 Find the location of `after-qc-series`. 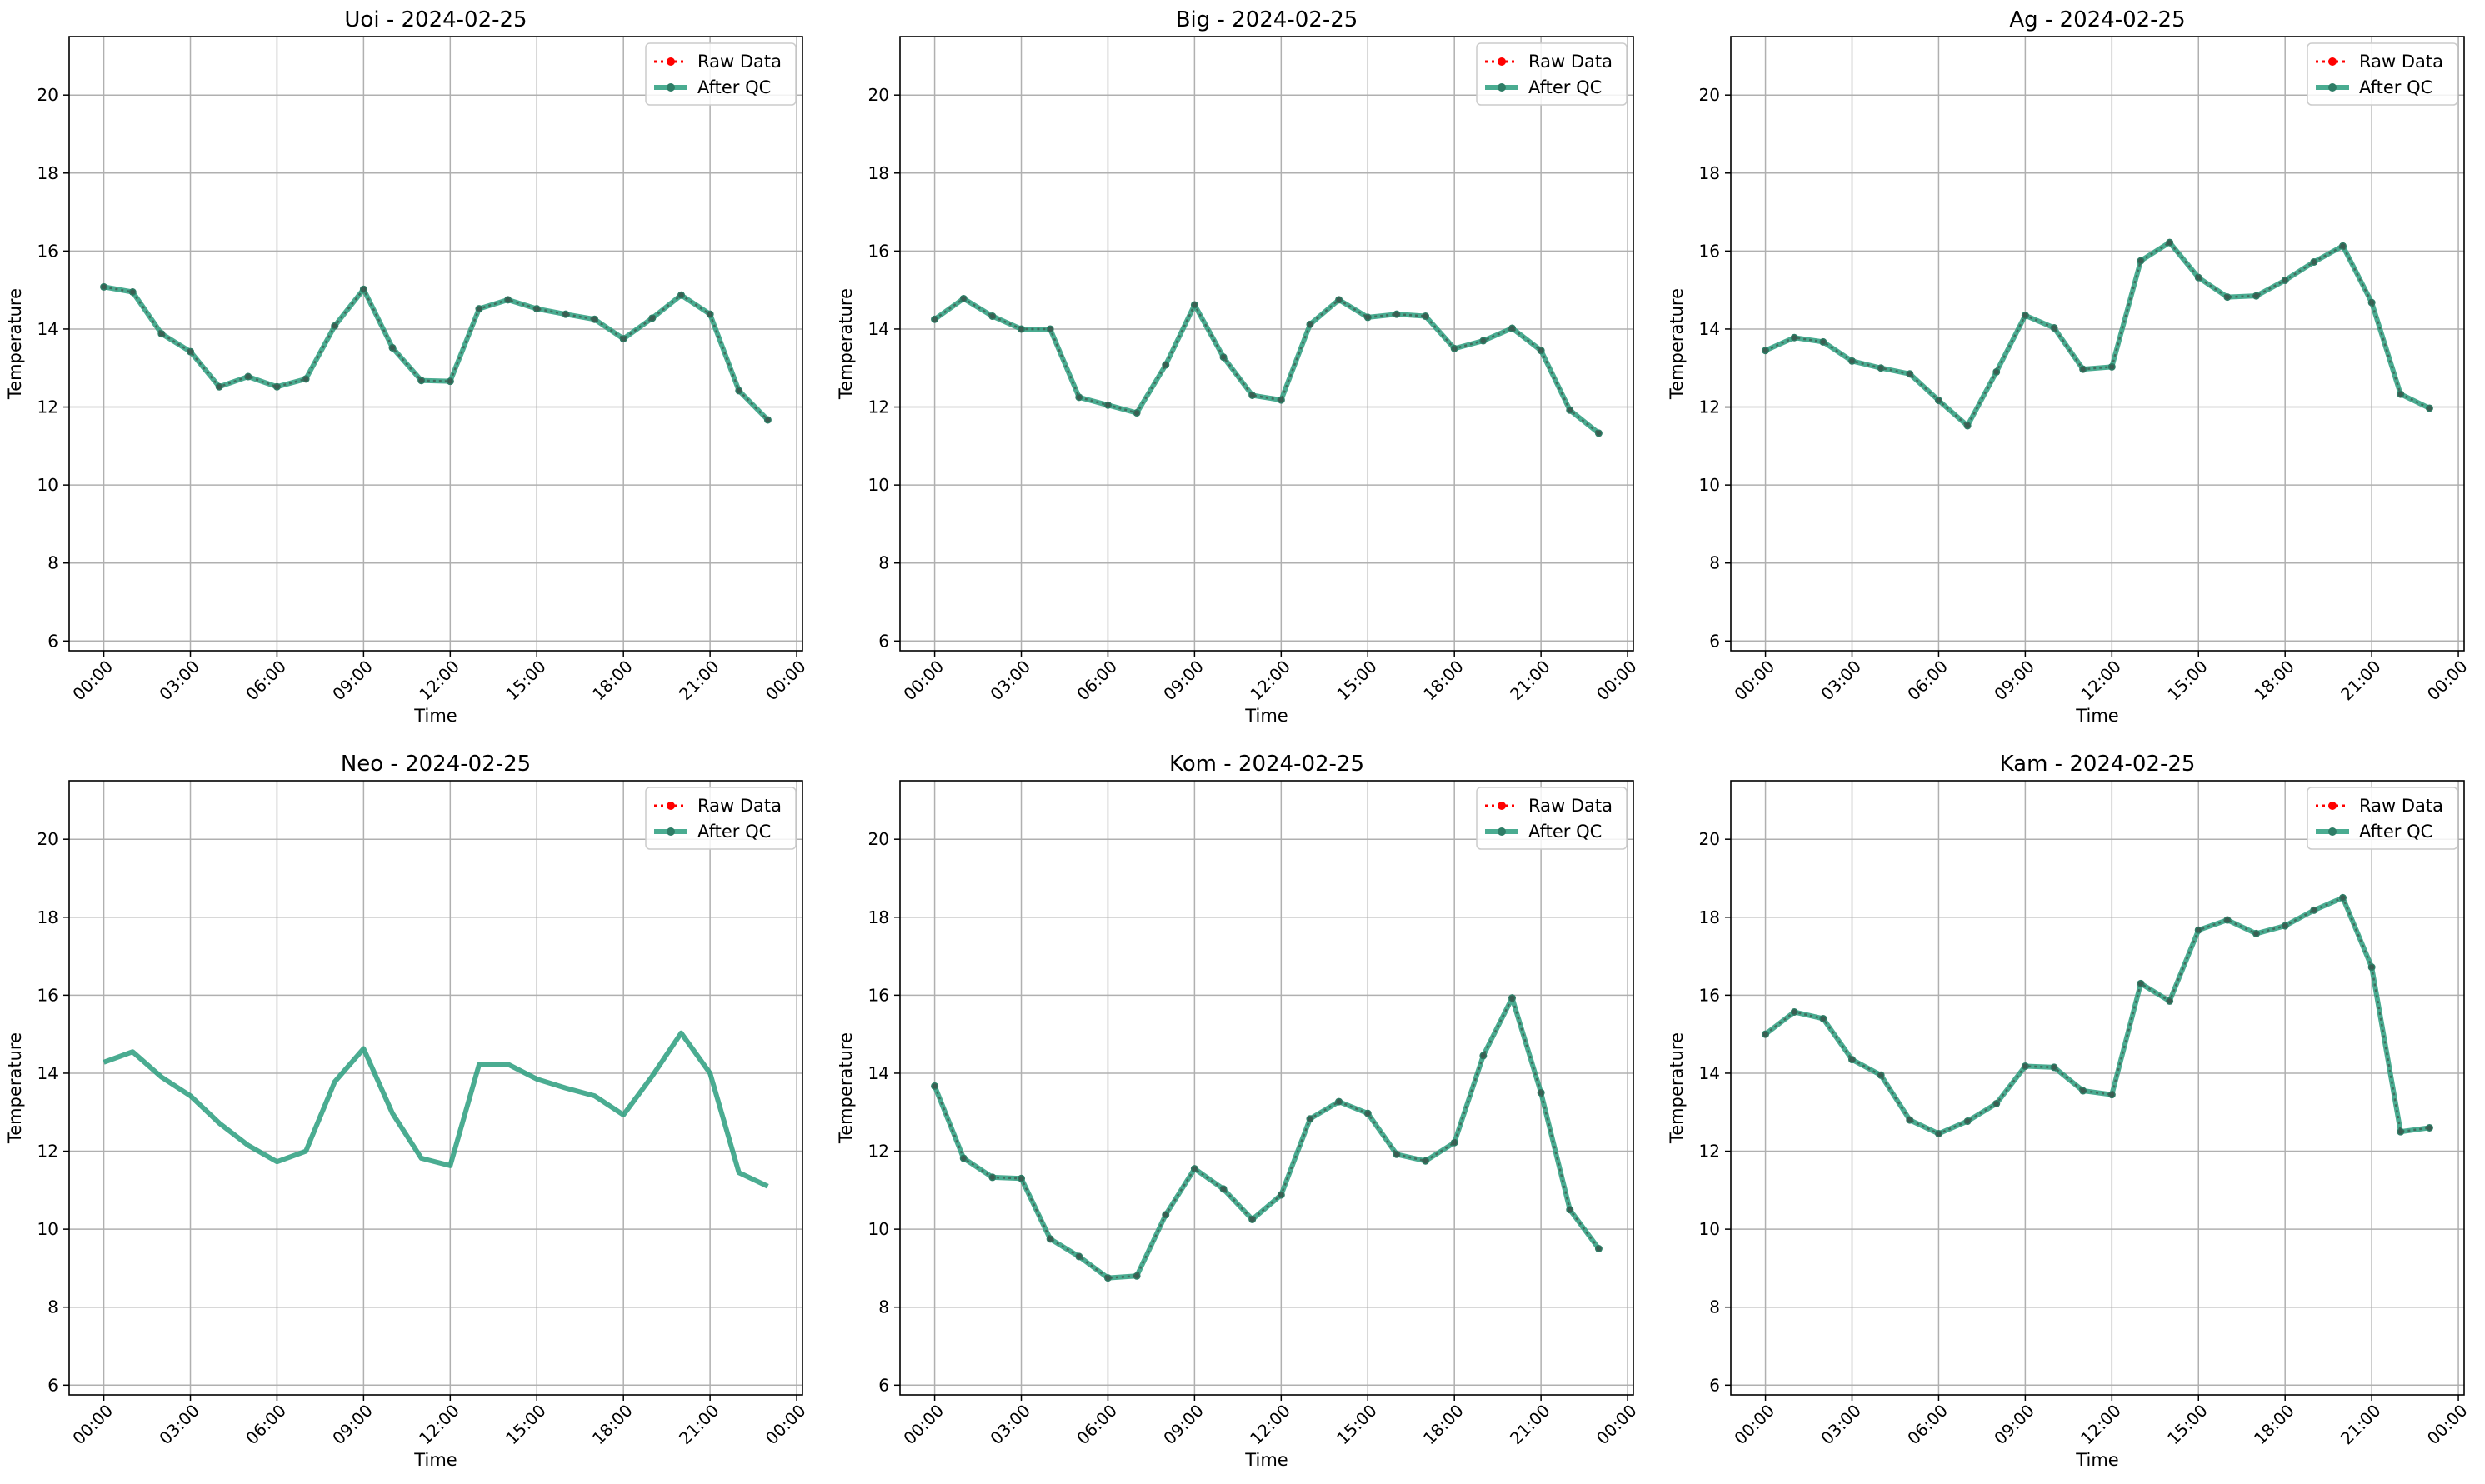

after-qc-series is located at coordinates (436, 353).